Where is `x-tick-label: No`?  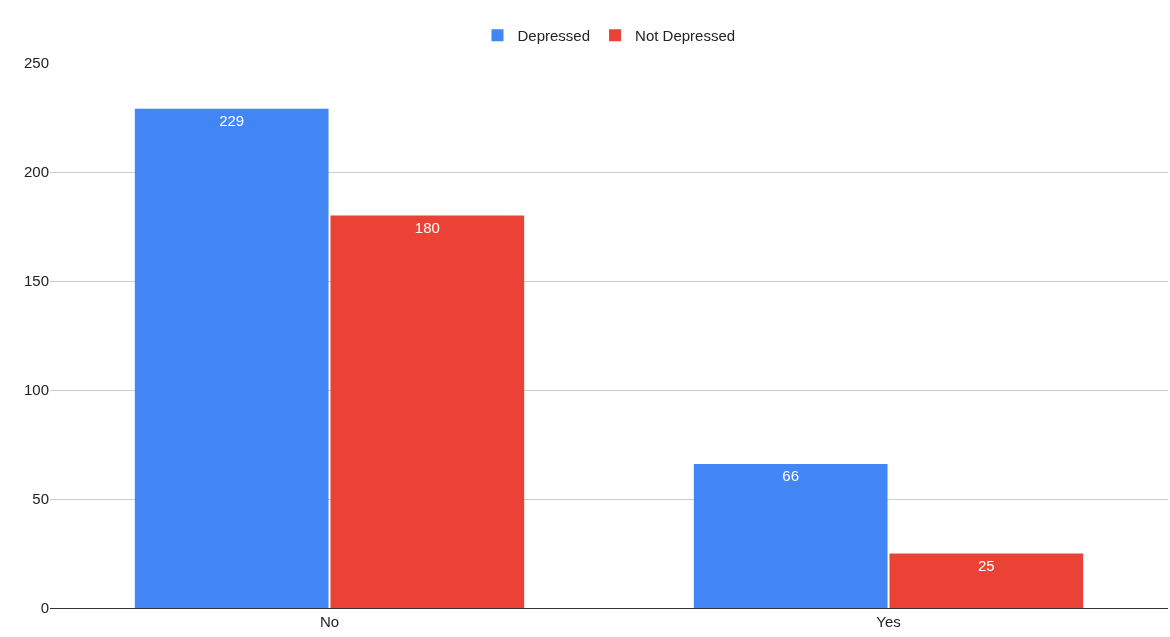 x-tick-label: No is located at coordinates (329, 621).